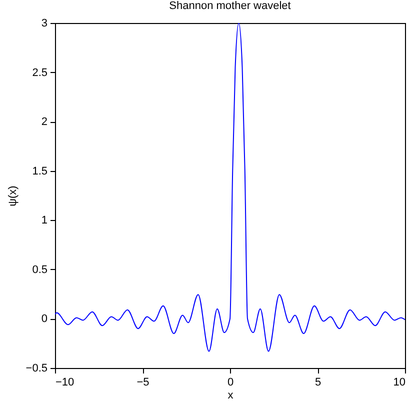  Describe the element at coordinates (40, 270) in the screenshot. I see `y-tick-label: 0.5` at that location.